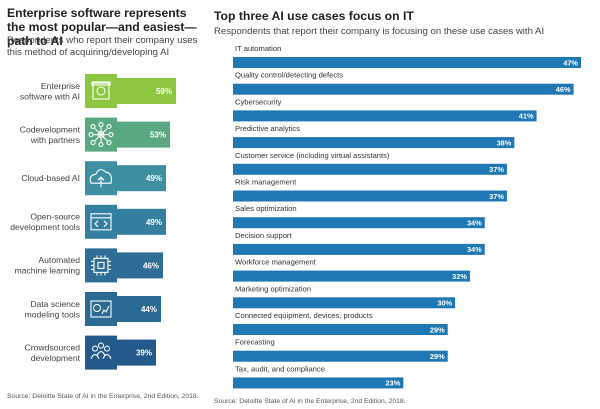  I want to click on category-label: Risk management, so click(266, 182).